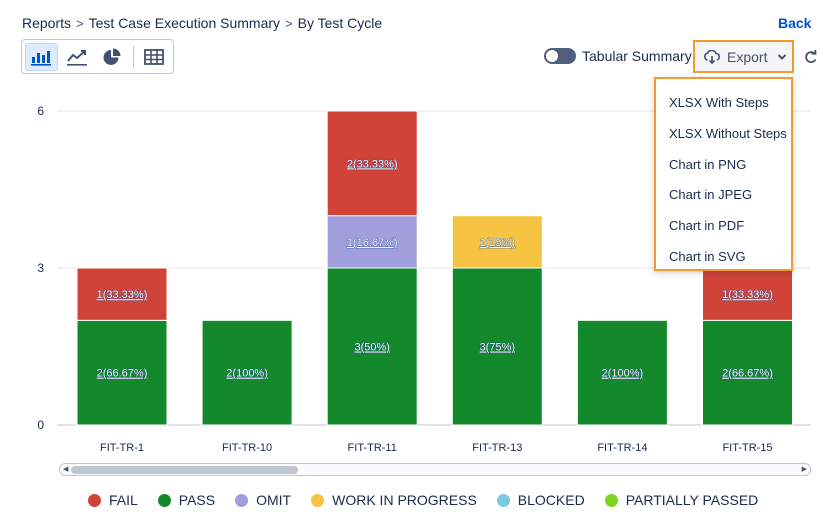 The height and width of the screenshot is (520, 823). What do you see at coordinates (637, 56) in the screenshot?
I see `tabular-summary-label: Tabular Summary` at bounding box center [637, 56].